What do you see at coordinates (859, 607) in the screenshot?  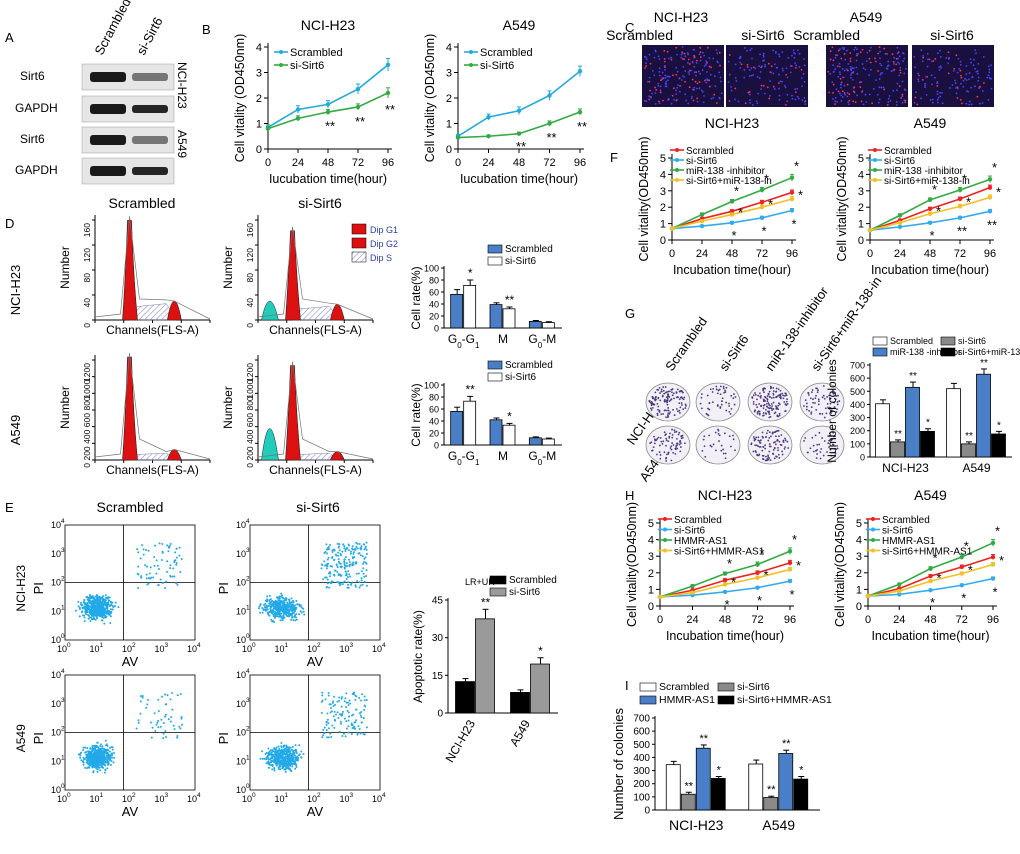 I see `y-tick-label: 0` at bounding box center [859, 607].